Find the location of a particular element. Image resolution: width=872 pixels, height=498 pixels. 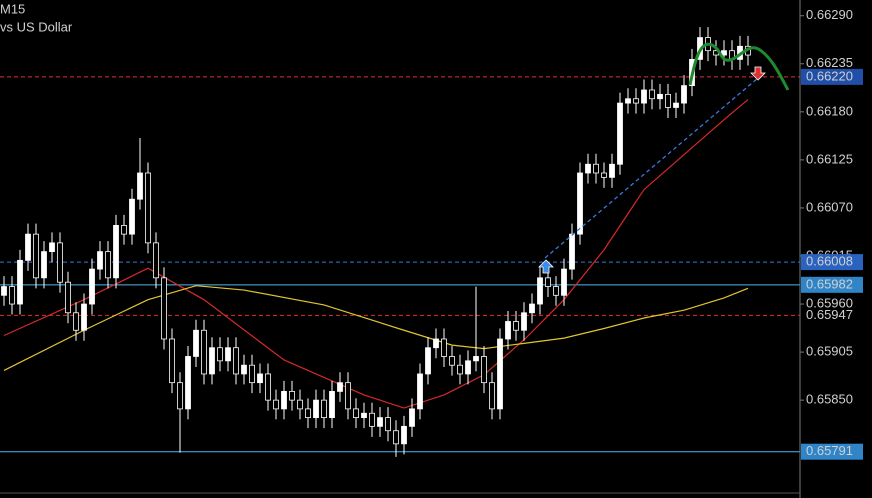

level-label: 0.65947 is located at coordinates (829, 314).